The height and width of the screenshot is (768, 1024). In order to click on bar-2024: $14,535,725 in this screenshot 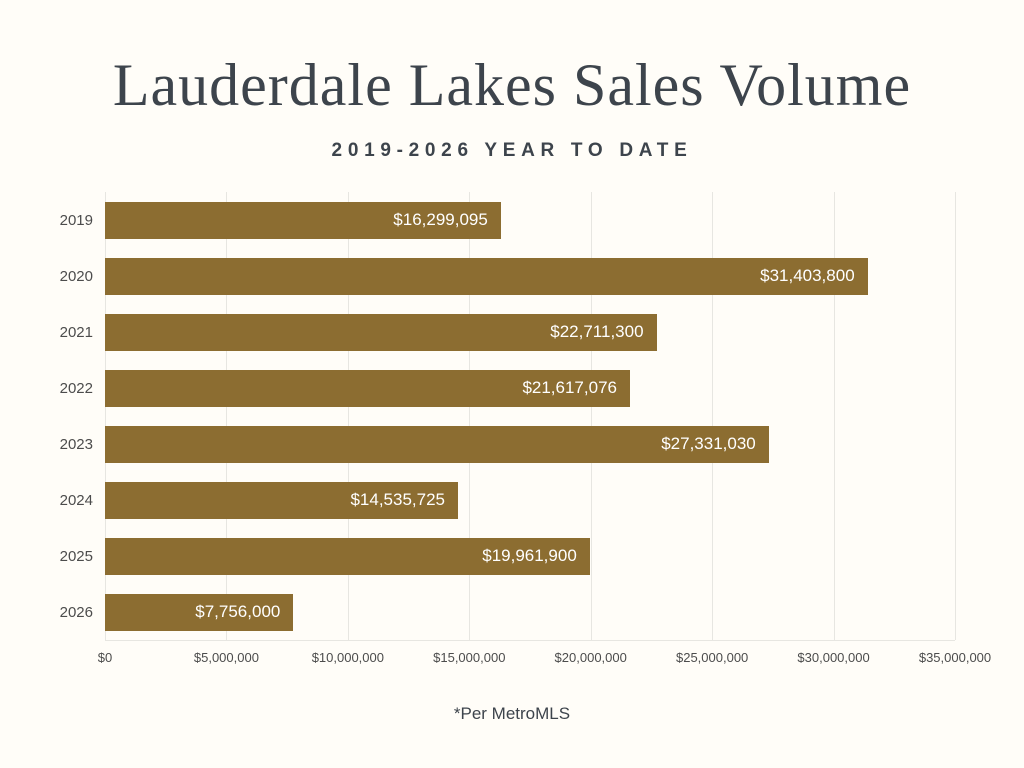, I will do `click(281, 500)`.